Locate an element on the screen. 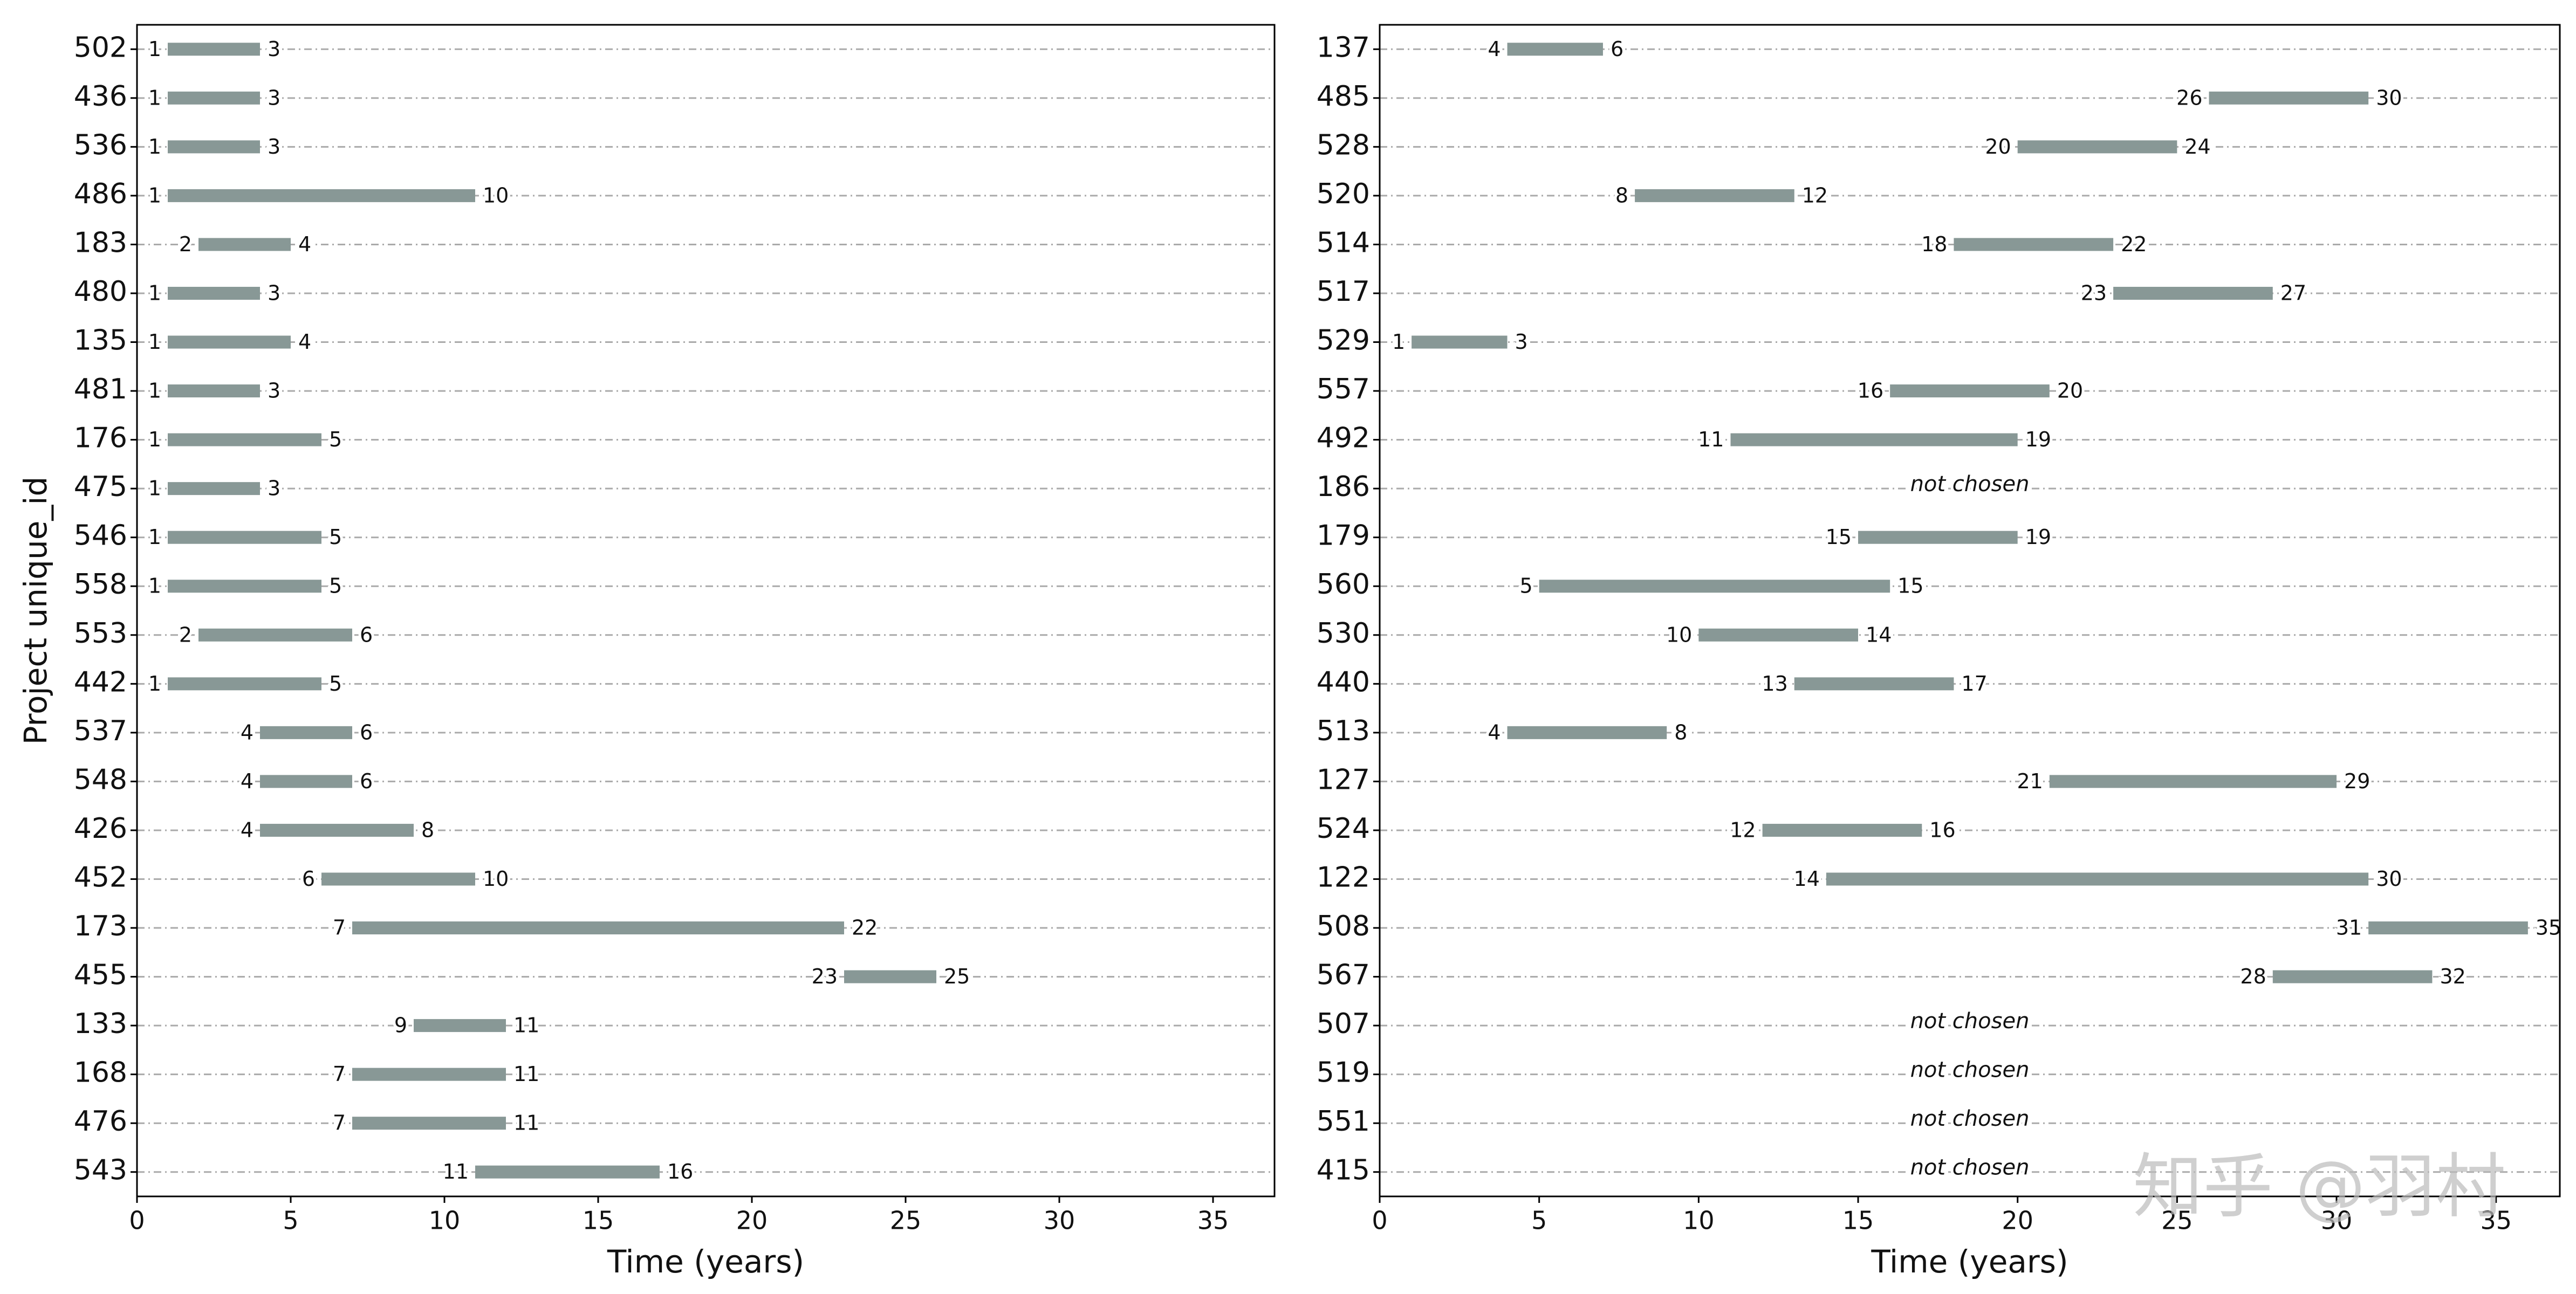 This screenshot has width=2576, height=1294. y-tick-label: 127 is located at coordinates (1343, 779).